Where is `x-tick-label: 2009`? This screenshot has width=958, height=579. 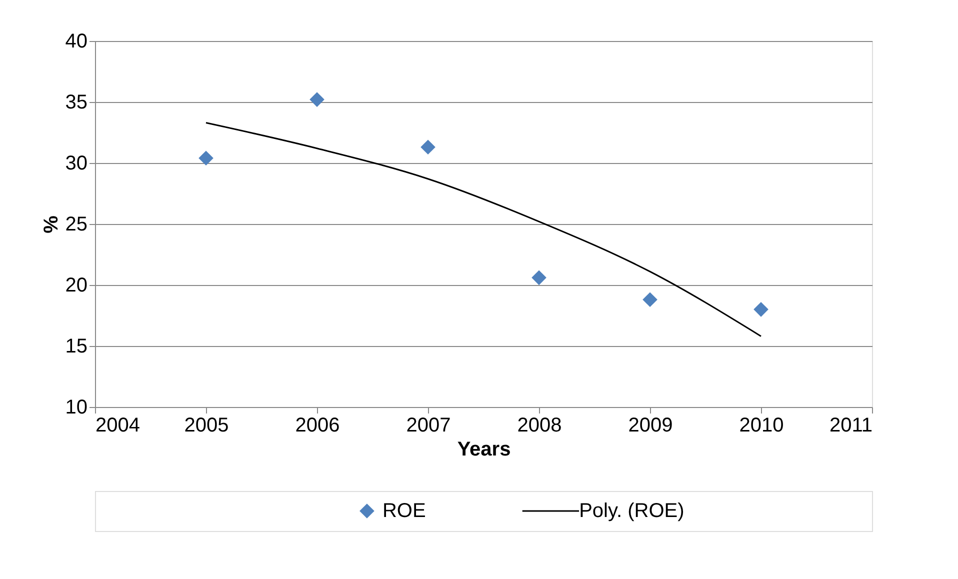
x-tick-label: 2009 is located at coordinates (650, 425).